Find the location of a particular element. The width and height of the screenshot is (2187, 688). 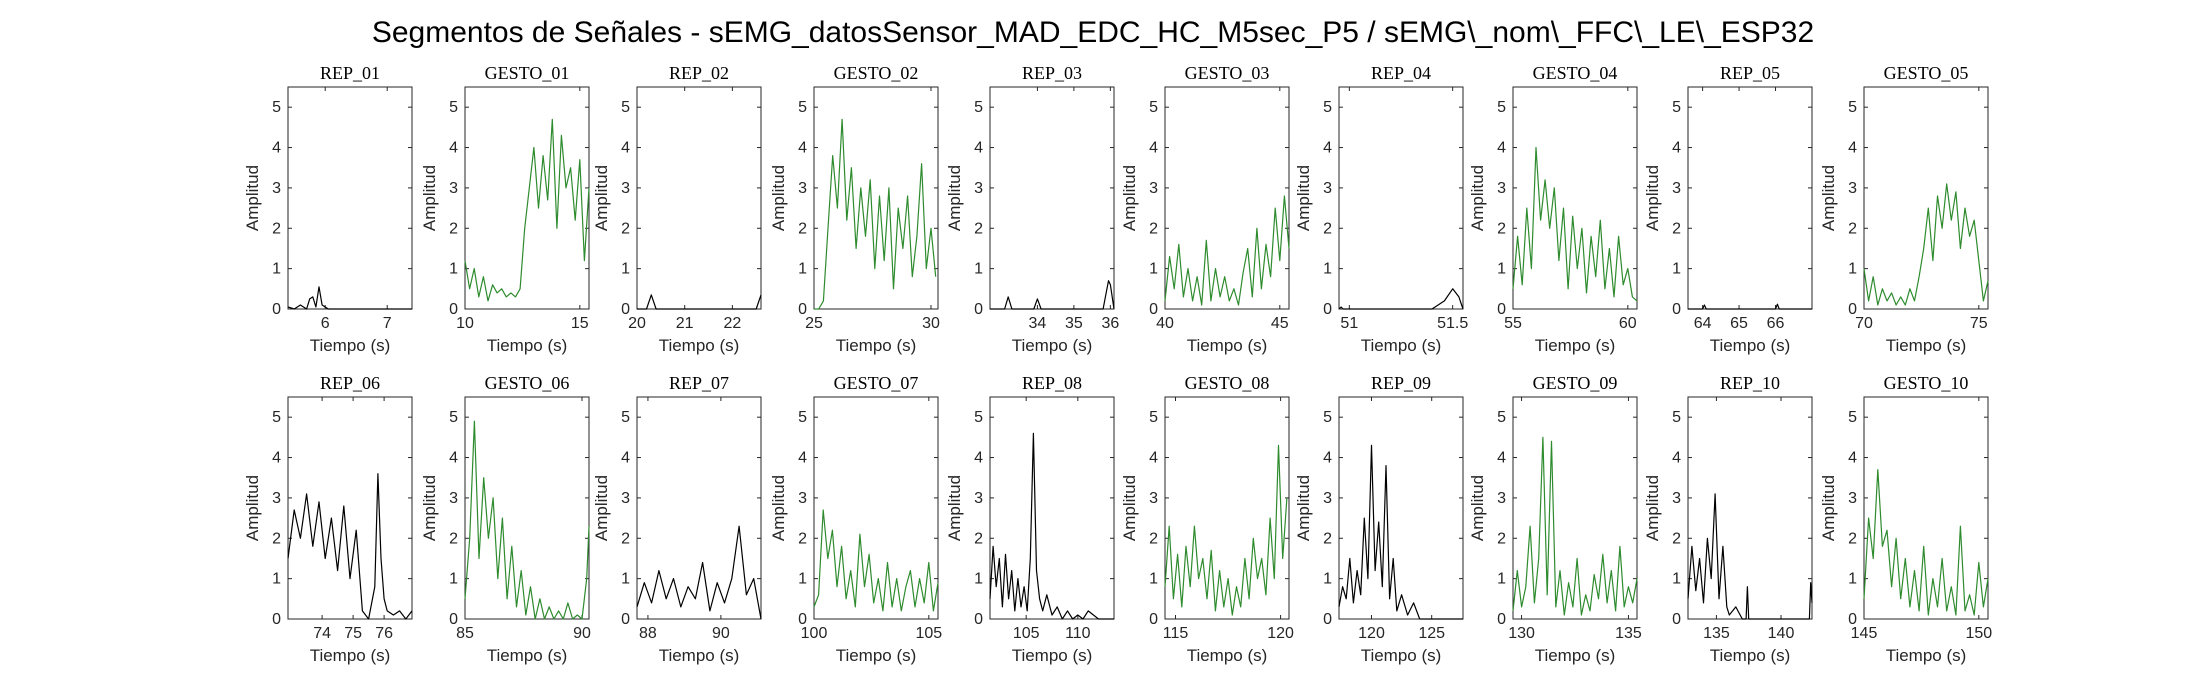

subplot-title: GESTO_02 is located at coordinates (876, 73).